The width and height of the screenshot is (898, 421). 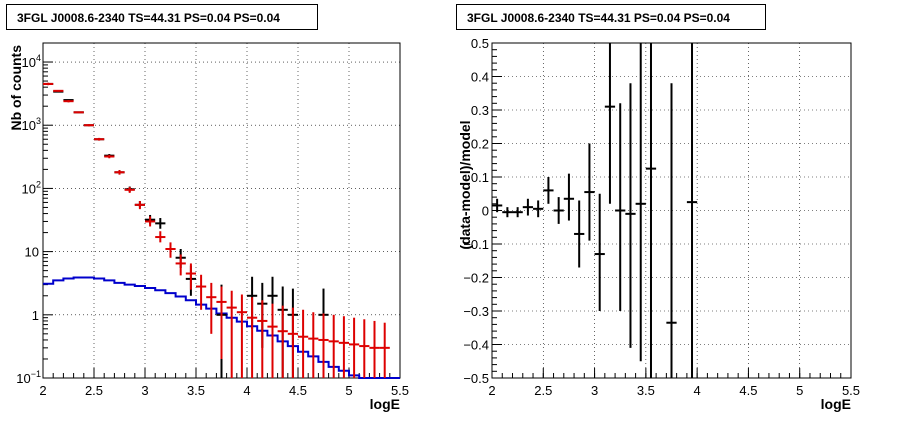 I want to click on y-tick-label: 10, so click(x=32, y=252).